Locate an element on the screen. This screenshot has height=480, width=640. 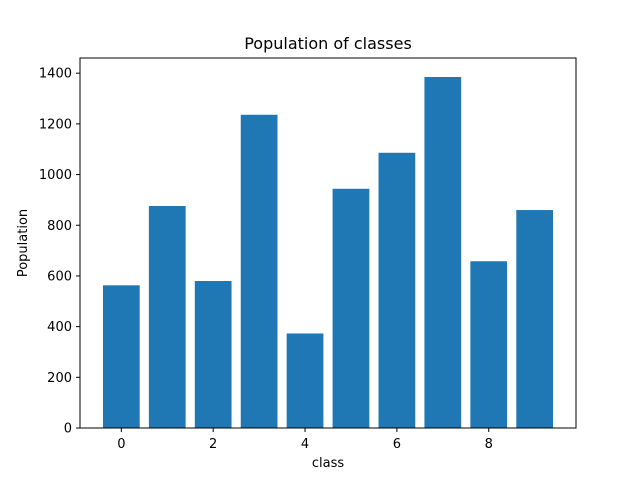
x-tick-label: 6 is located at coordinates (397, 444).